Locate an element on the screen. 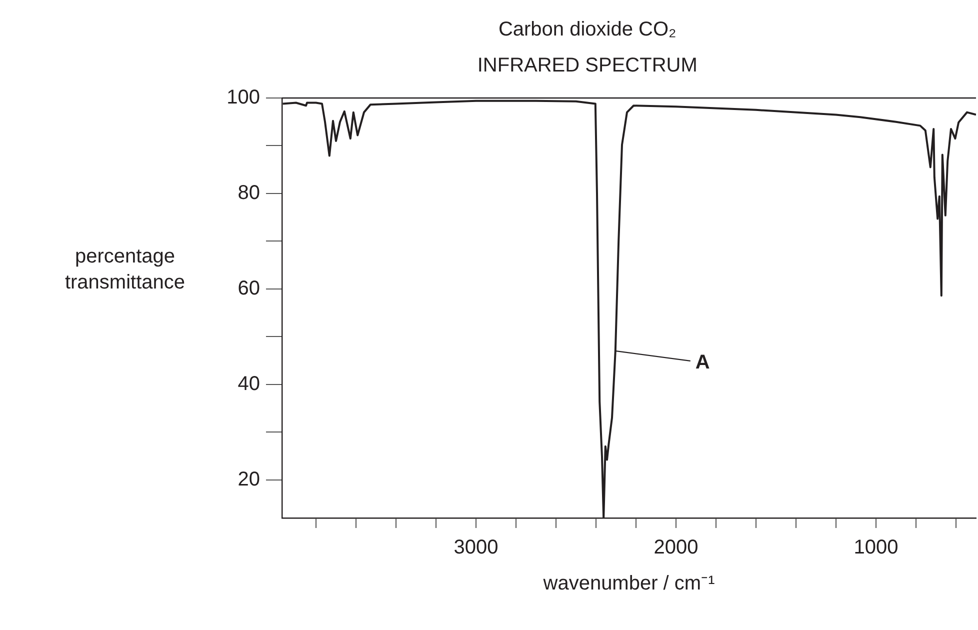  y-tick-label: 20 is located at coordinates (249, 479).